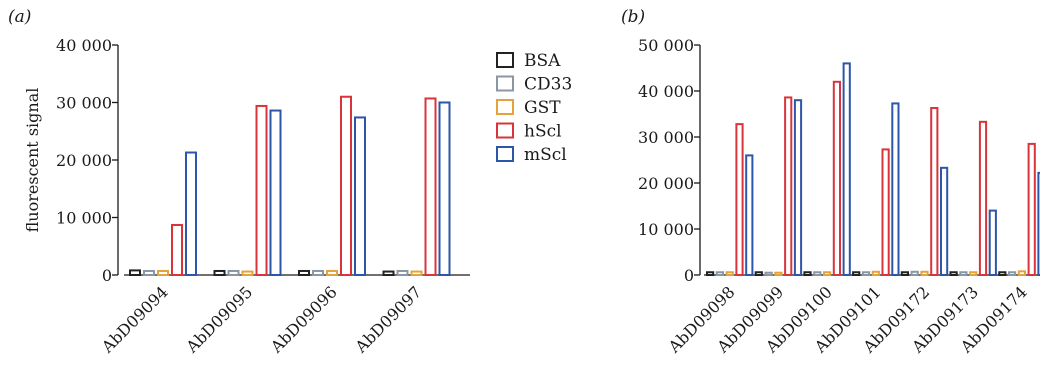  What do you see at coordinates (303, 319) in the screenshot?
I see `x-category-label: AbD09096` at bounding box center [303, 319].